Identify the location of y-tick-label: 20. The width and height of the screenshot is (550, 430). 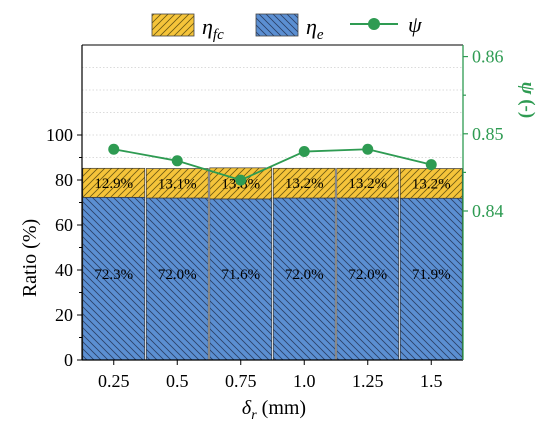
(64, 315).